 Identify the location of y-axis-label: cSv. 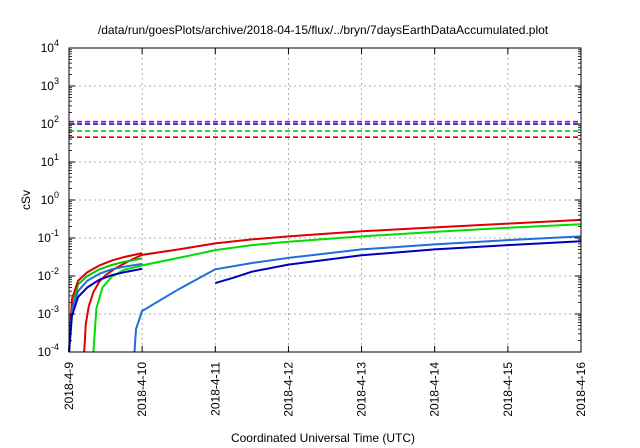
(26, 200).